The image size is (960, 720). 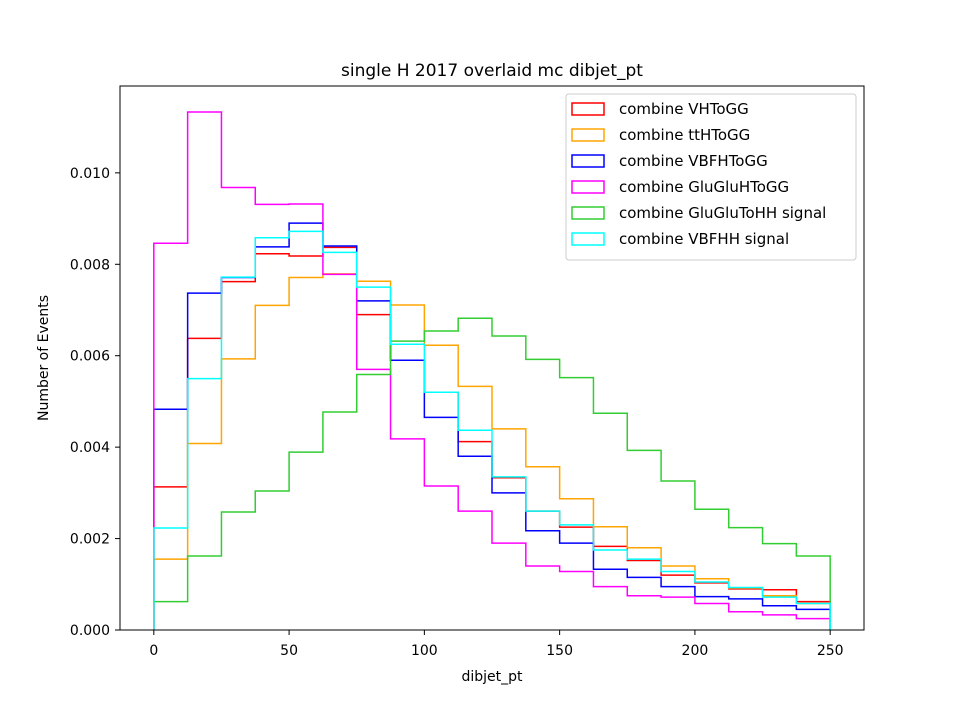 What do you see at coordinates (722, 213) in the screenshot?
I see `legend-label-4: combine GluGluToHH signal` at bounding box center [722, 213].